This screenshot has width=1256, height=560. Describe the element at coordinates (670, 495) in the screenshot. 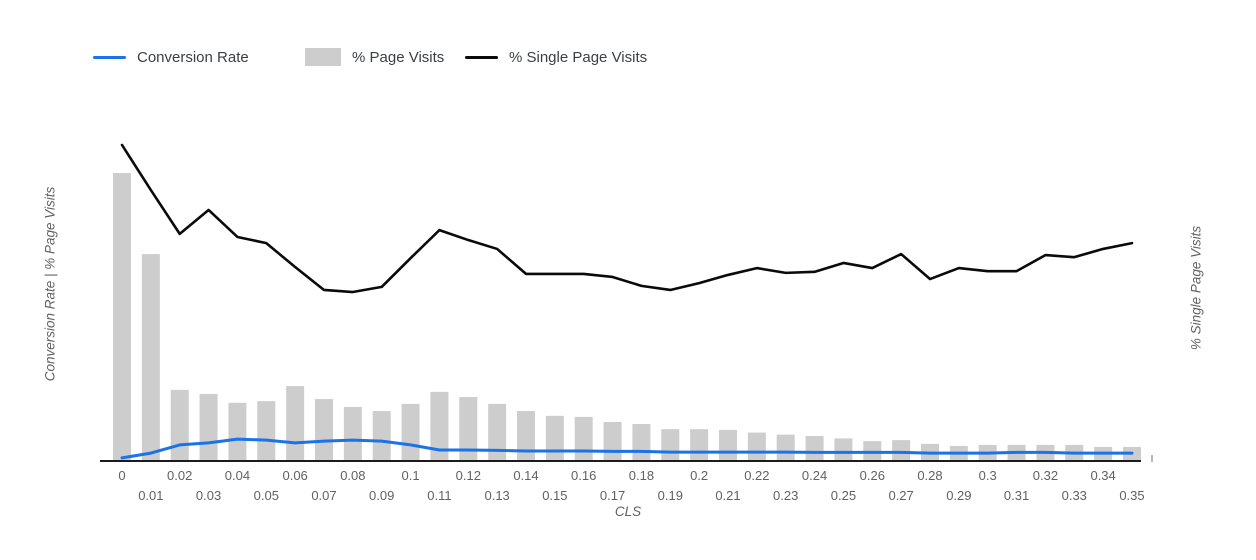

I see `x-tick-label: 0.19` at that location.